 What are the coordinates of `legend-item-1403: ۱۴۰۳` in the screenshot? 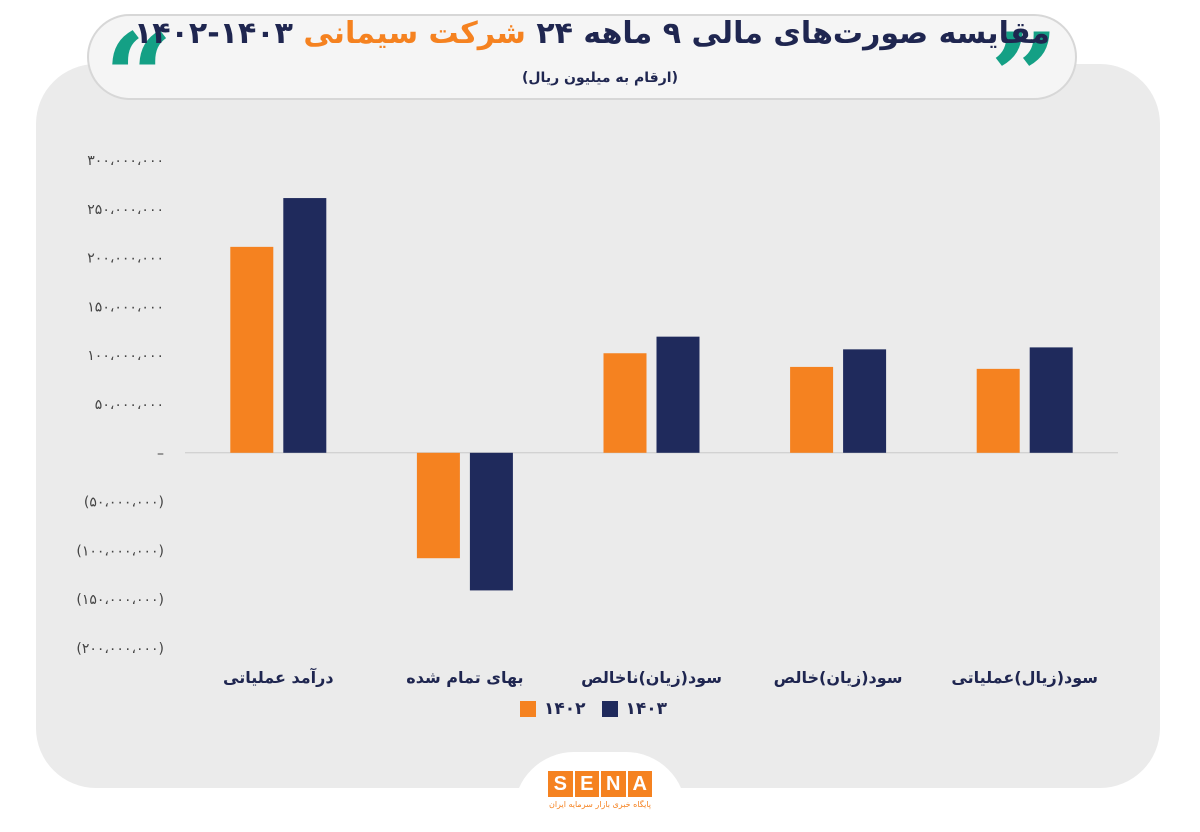 It's located at (634, 709).